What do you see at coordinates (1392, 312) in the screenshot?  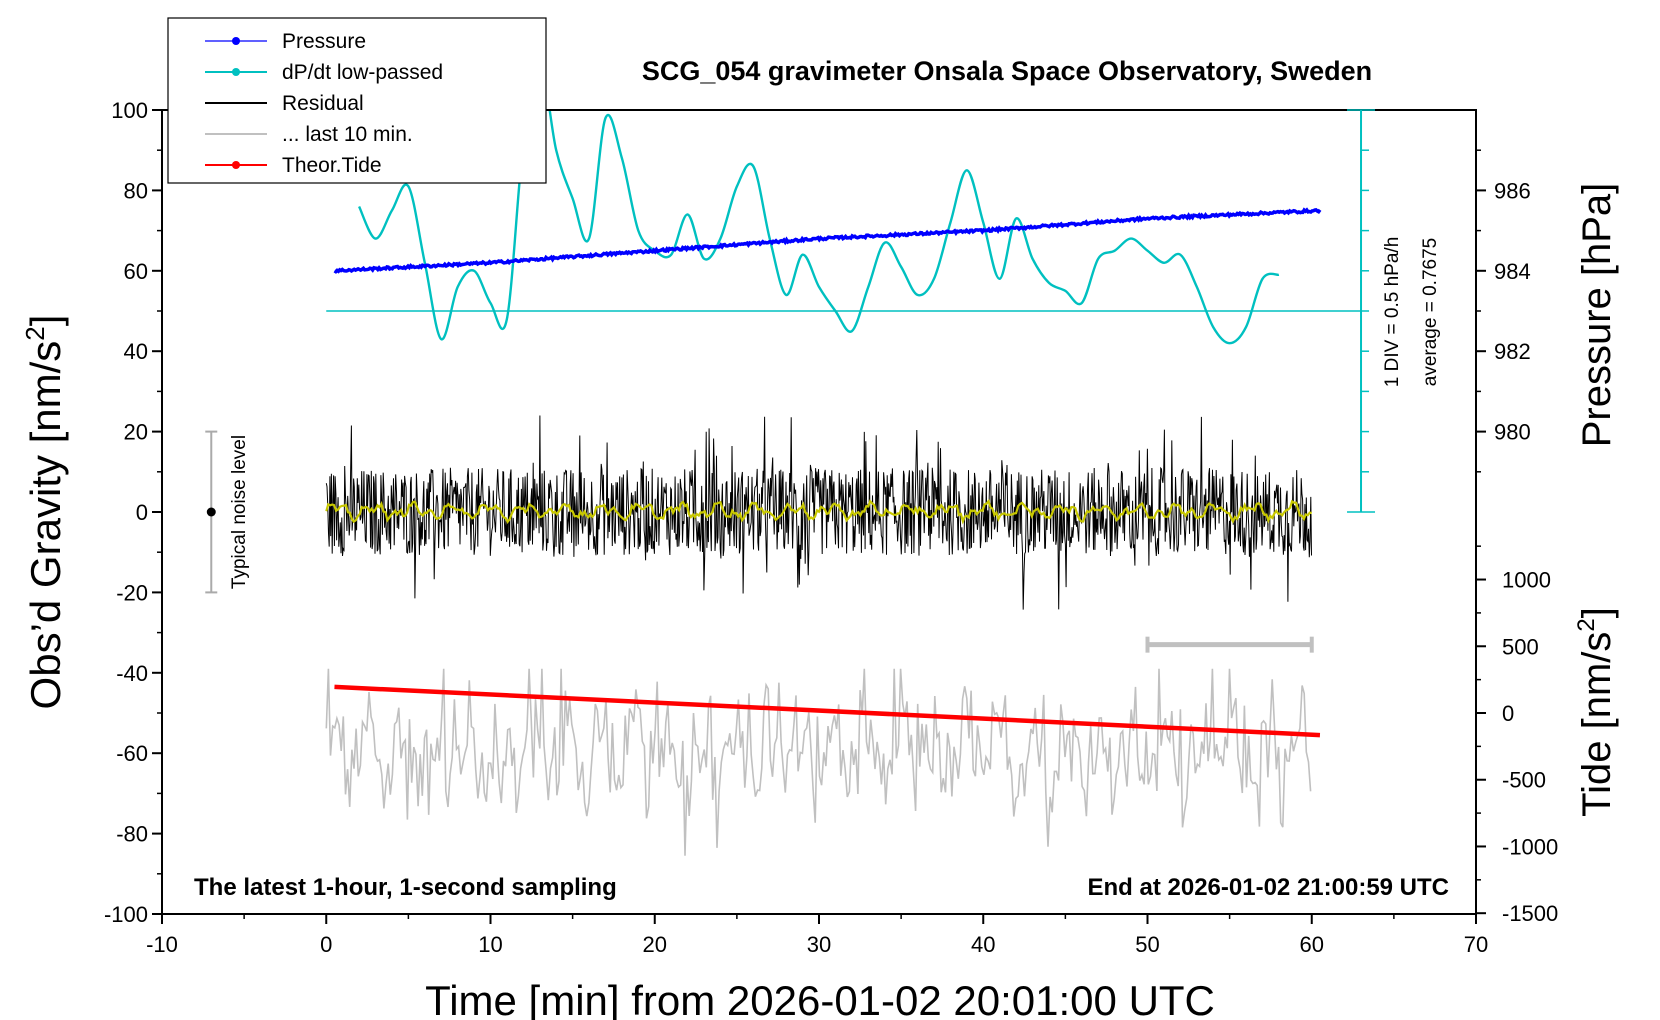 I see `dpdt-scale-label: 1 DIV = 0.5 hPa/h` at bounding box center [1392, 312].